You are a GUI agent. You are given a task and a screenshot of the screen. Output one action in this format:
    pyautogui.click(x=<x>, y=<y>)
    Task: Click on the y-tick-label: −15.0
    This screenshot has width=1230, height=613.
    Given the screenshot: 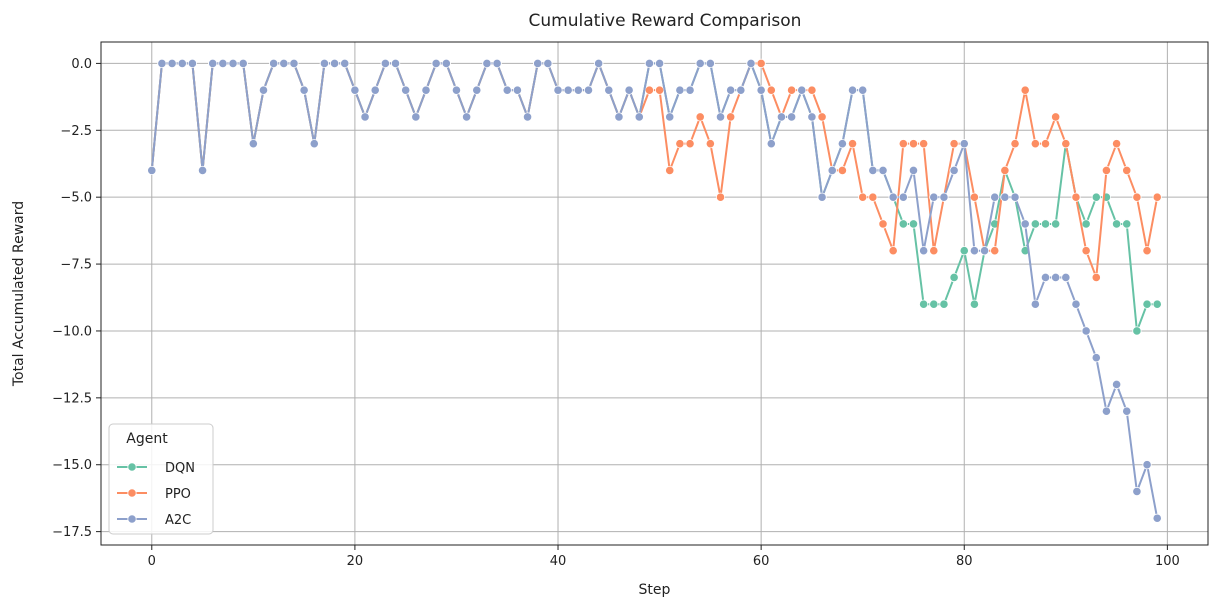 What is the action you would take?
    pyautogui.click(x=72, y=465)
    